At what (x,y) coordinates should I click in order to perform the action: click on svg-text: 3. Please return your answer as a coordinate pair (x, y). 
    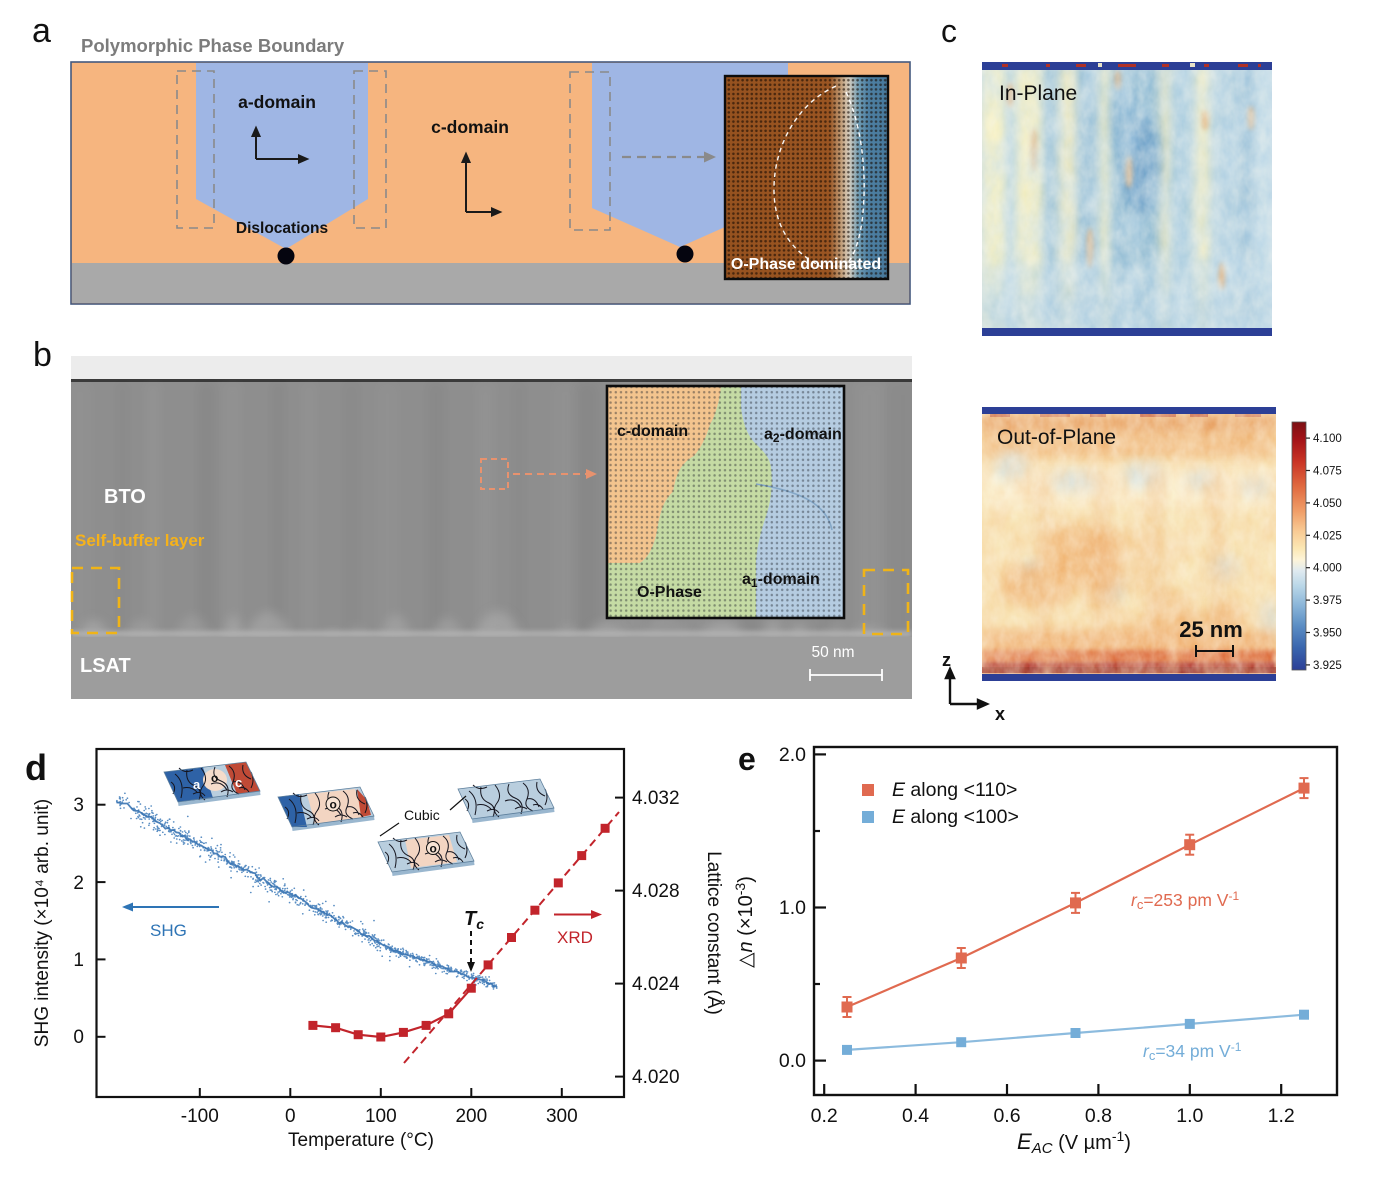
    Looking at the image, I should click on (78, 805).